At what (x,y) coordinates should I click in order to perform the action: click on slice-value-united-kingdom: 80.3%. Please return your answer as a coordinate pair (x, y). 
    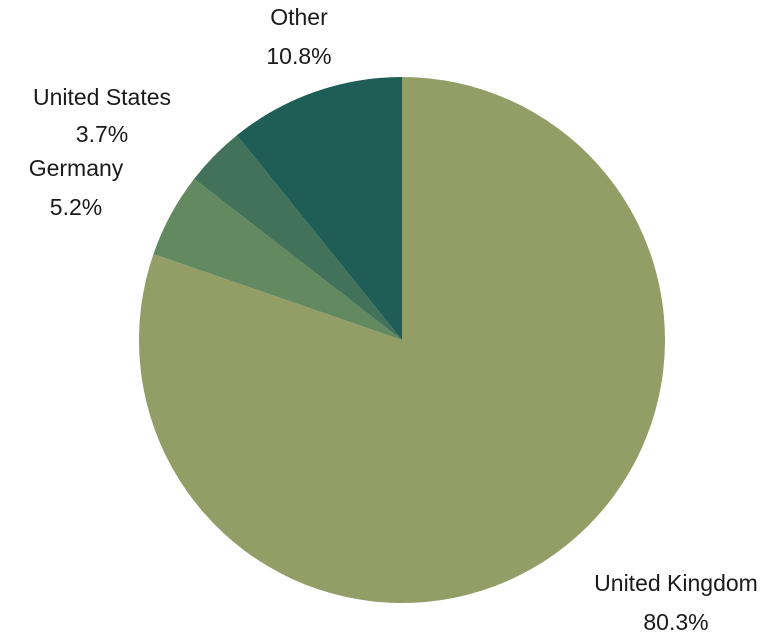
    Looking at the image, I should click on (675, 621).